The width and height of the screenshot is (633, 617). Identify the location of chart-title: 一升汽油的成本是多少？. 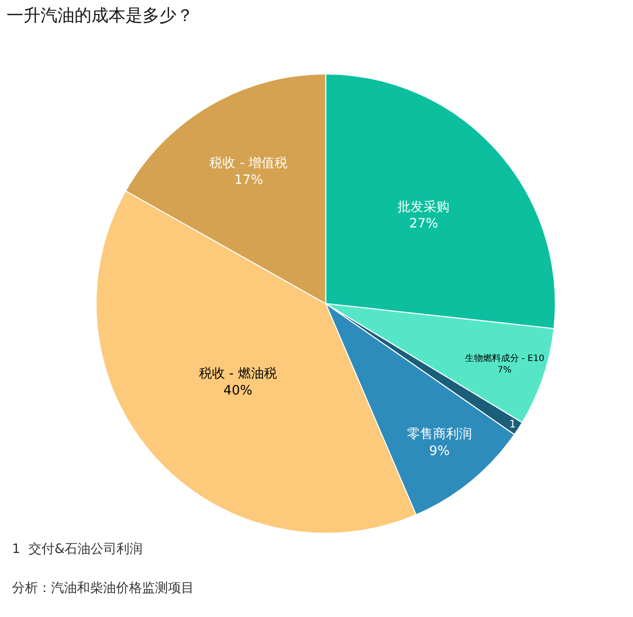
(100, 16).